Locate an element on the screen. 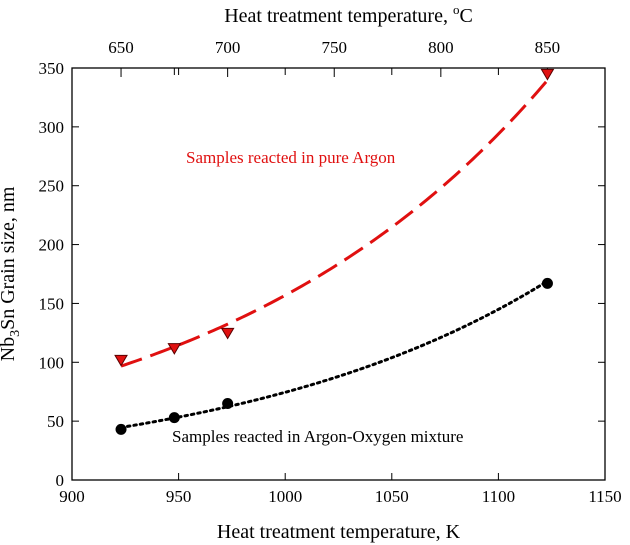  y-tick-label: 150 is located at coordinates (52, 303).